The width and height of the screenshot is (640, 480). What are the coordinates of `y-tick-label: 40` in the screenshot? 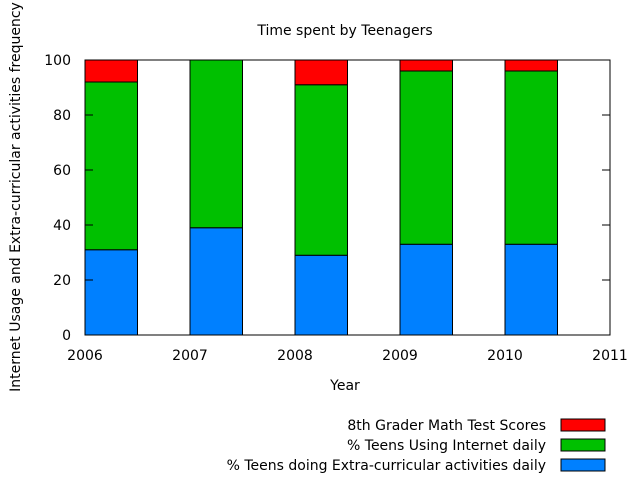 It's located at (62, 226).